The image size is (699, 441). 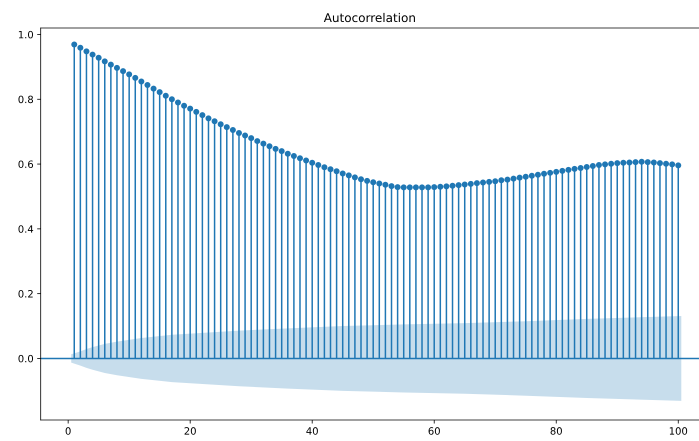 What do you see at coordinates (312, 431) in the screenshot?
I see `x-tick-label: 40` at bounding box center [312, 431].